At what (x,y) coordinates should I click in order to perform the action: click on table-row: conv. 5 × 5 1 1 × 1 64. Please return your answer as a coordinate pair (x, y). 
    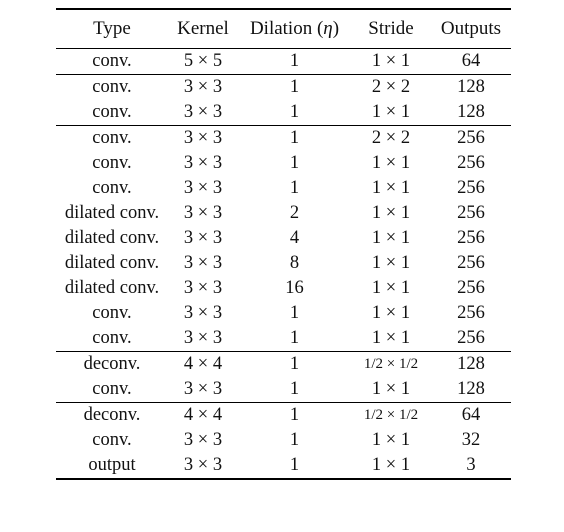
    Looking at the image, I should click on (283, 62).